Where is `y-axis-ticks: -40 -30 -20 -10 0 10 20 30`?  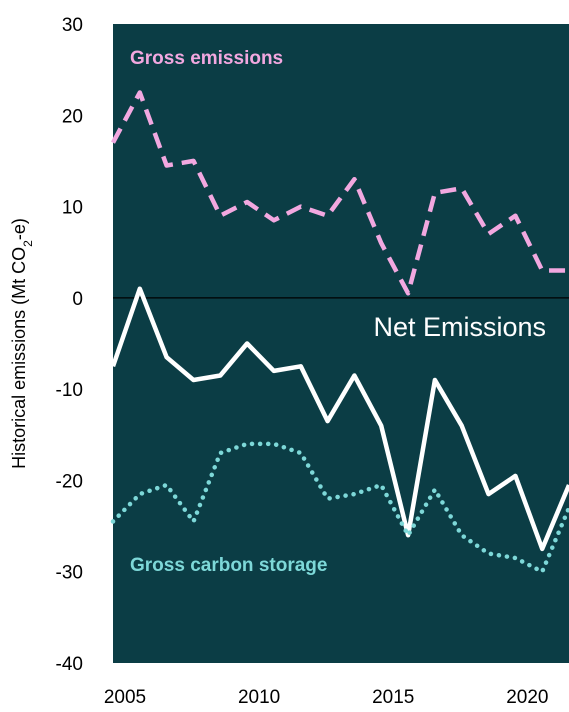
y-axis-ticks: -40 -30 -20 -10 0 10 20 30 is located at coordinates (69, 345).